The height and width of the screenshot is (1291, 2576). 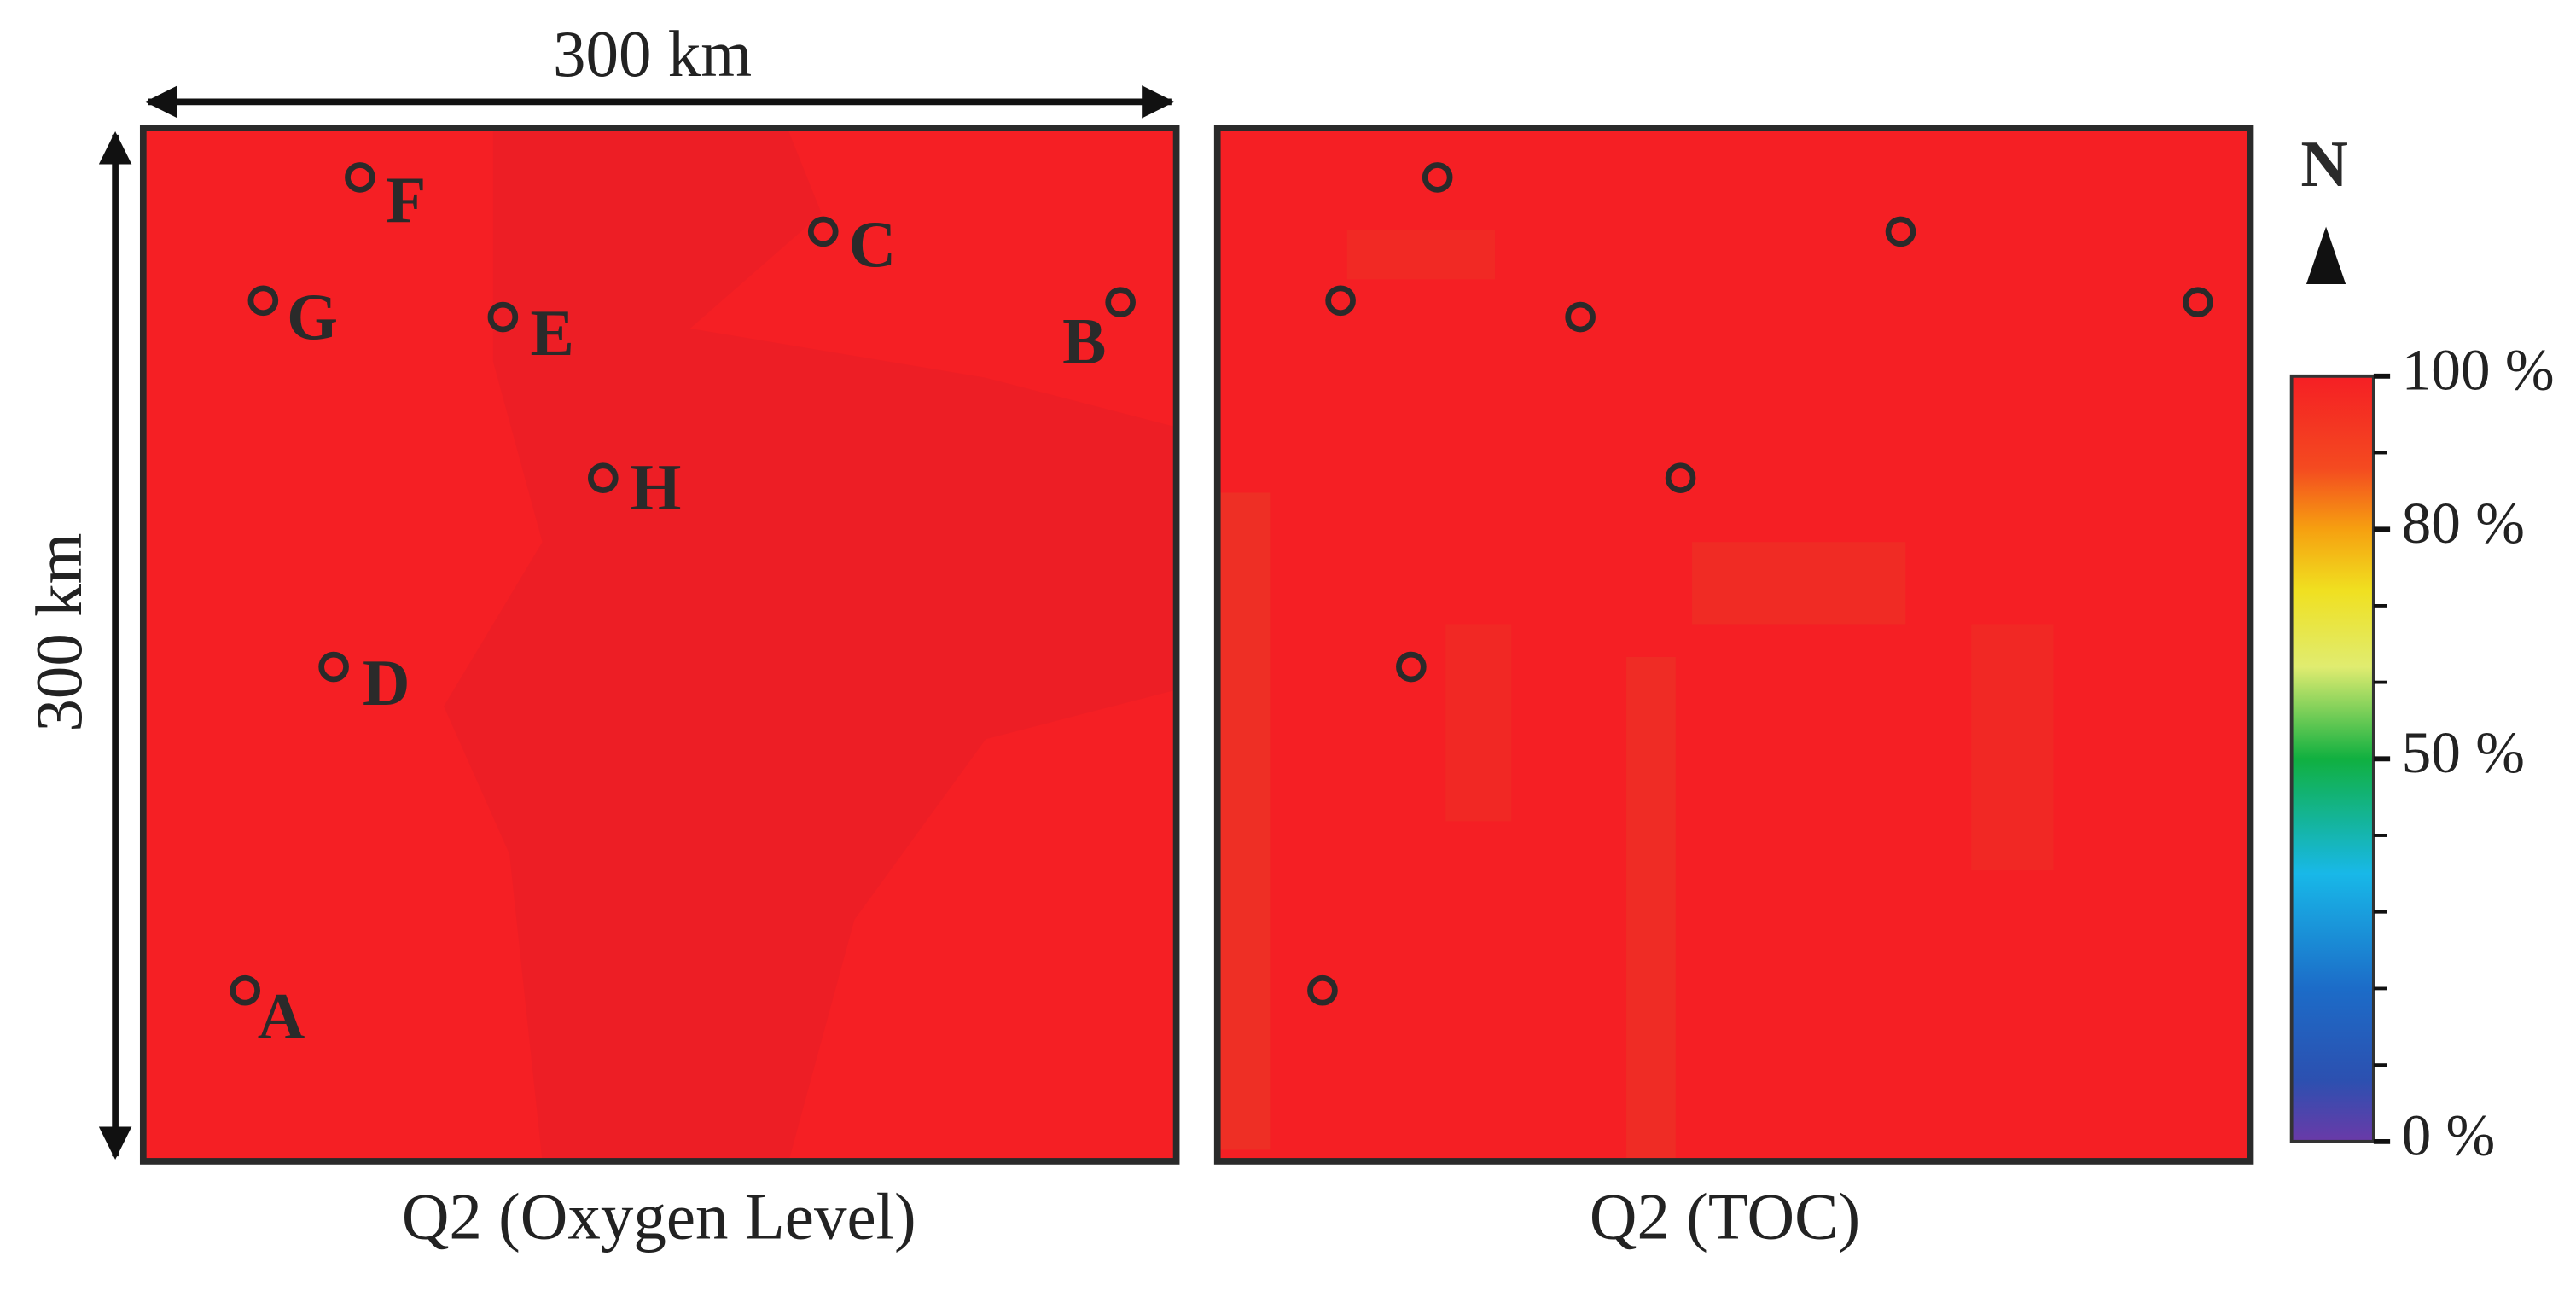 I want to click on colorbar-tick-label: 50 %, so click(x=2463, y=752).